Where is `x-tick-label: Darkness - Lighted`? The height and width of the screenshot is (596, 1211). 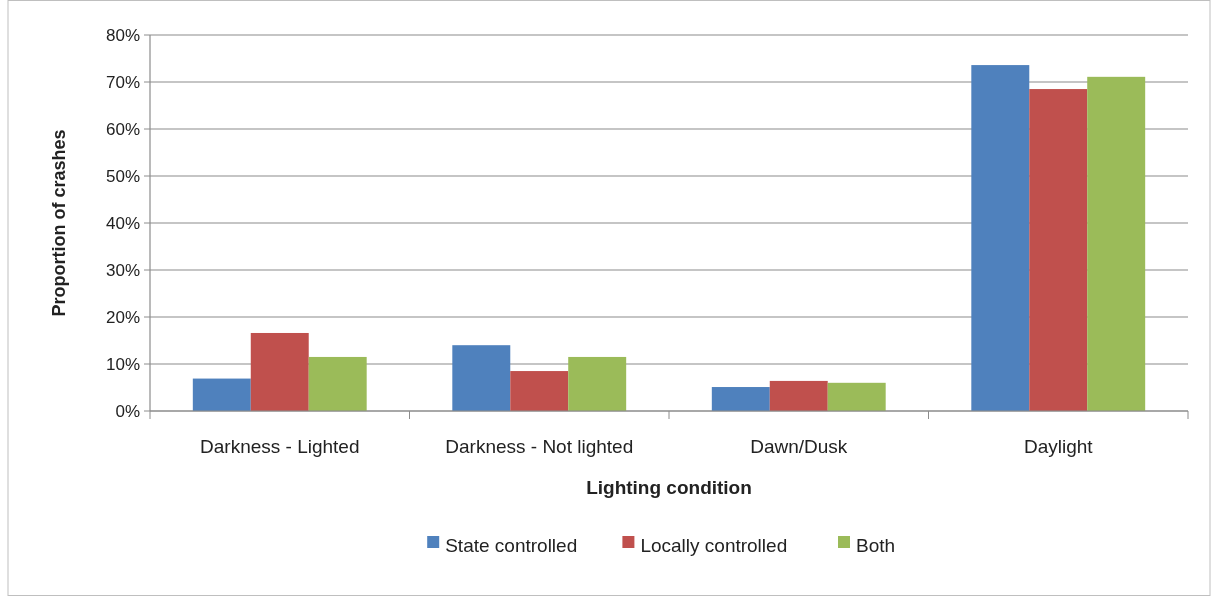
x-tick-label: Darkness - Lighted is located at coordinates (280, 446).